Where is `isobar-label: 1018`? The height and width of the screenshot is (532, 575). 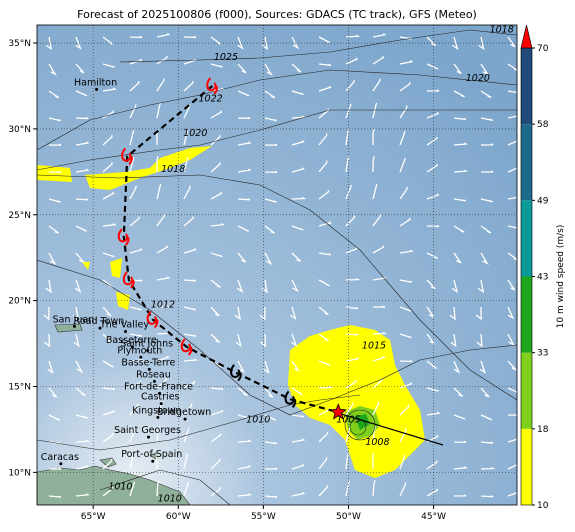 isobar-label: 1018 is located at coordinates (173, 169).